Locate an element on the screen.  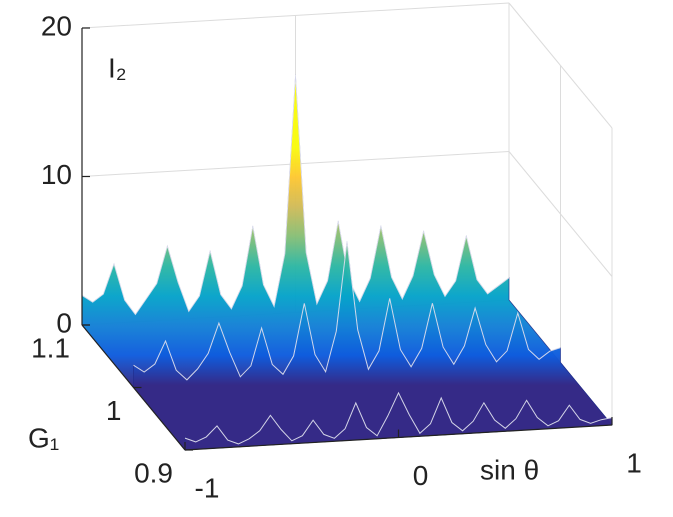
y-axis-label: G₁ is located at coordinates (43, 437).